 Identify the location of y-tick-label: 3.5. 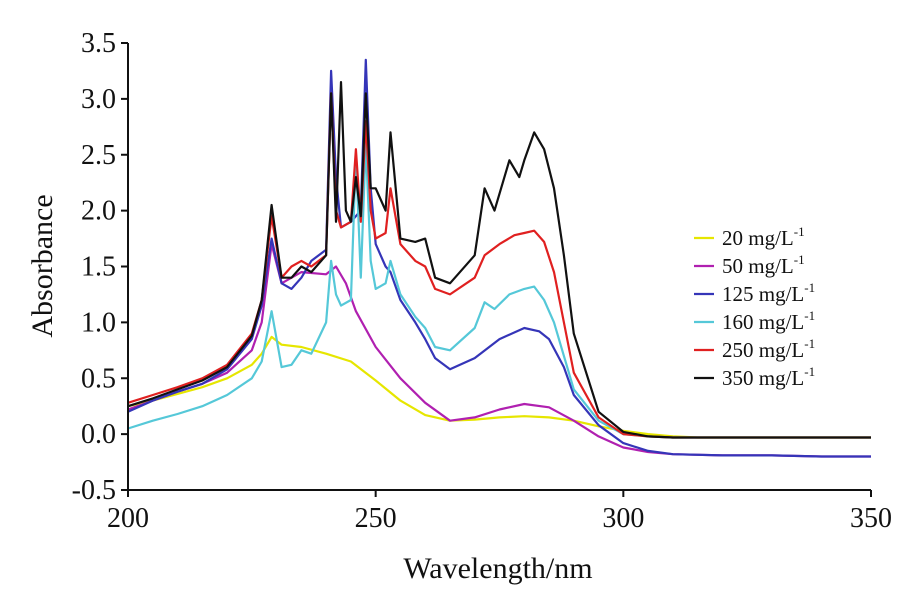
(98, 43).